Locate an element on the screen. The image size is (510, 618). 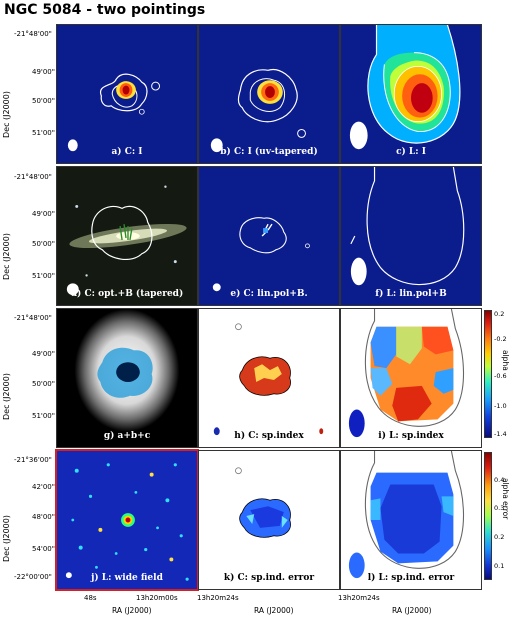
panel-j: j) L: wide field is located at coordinates (127, 520).